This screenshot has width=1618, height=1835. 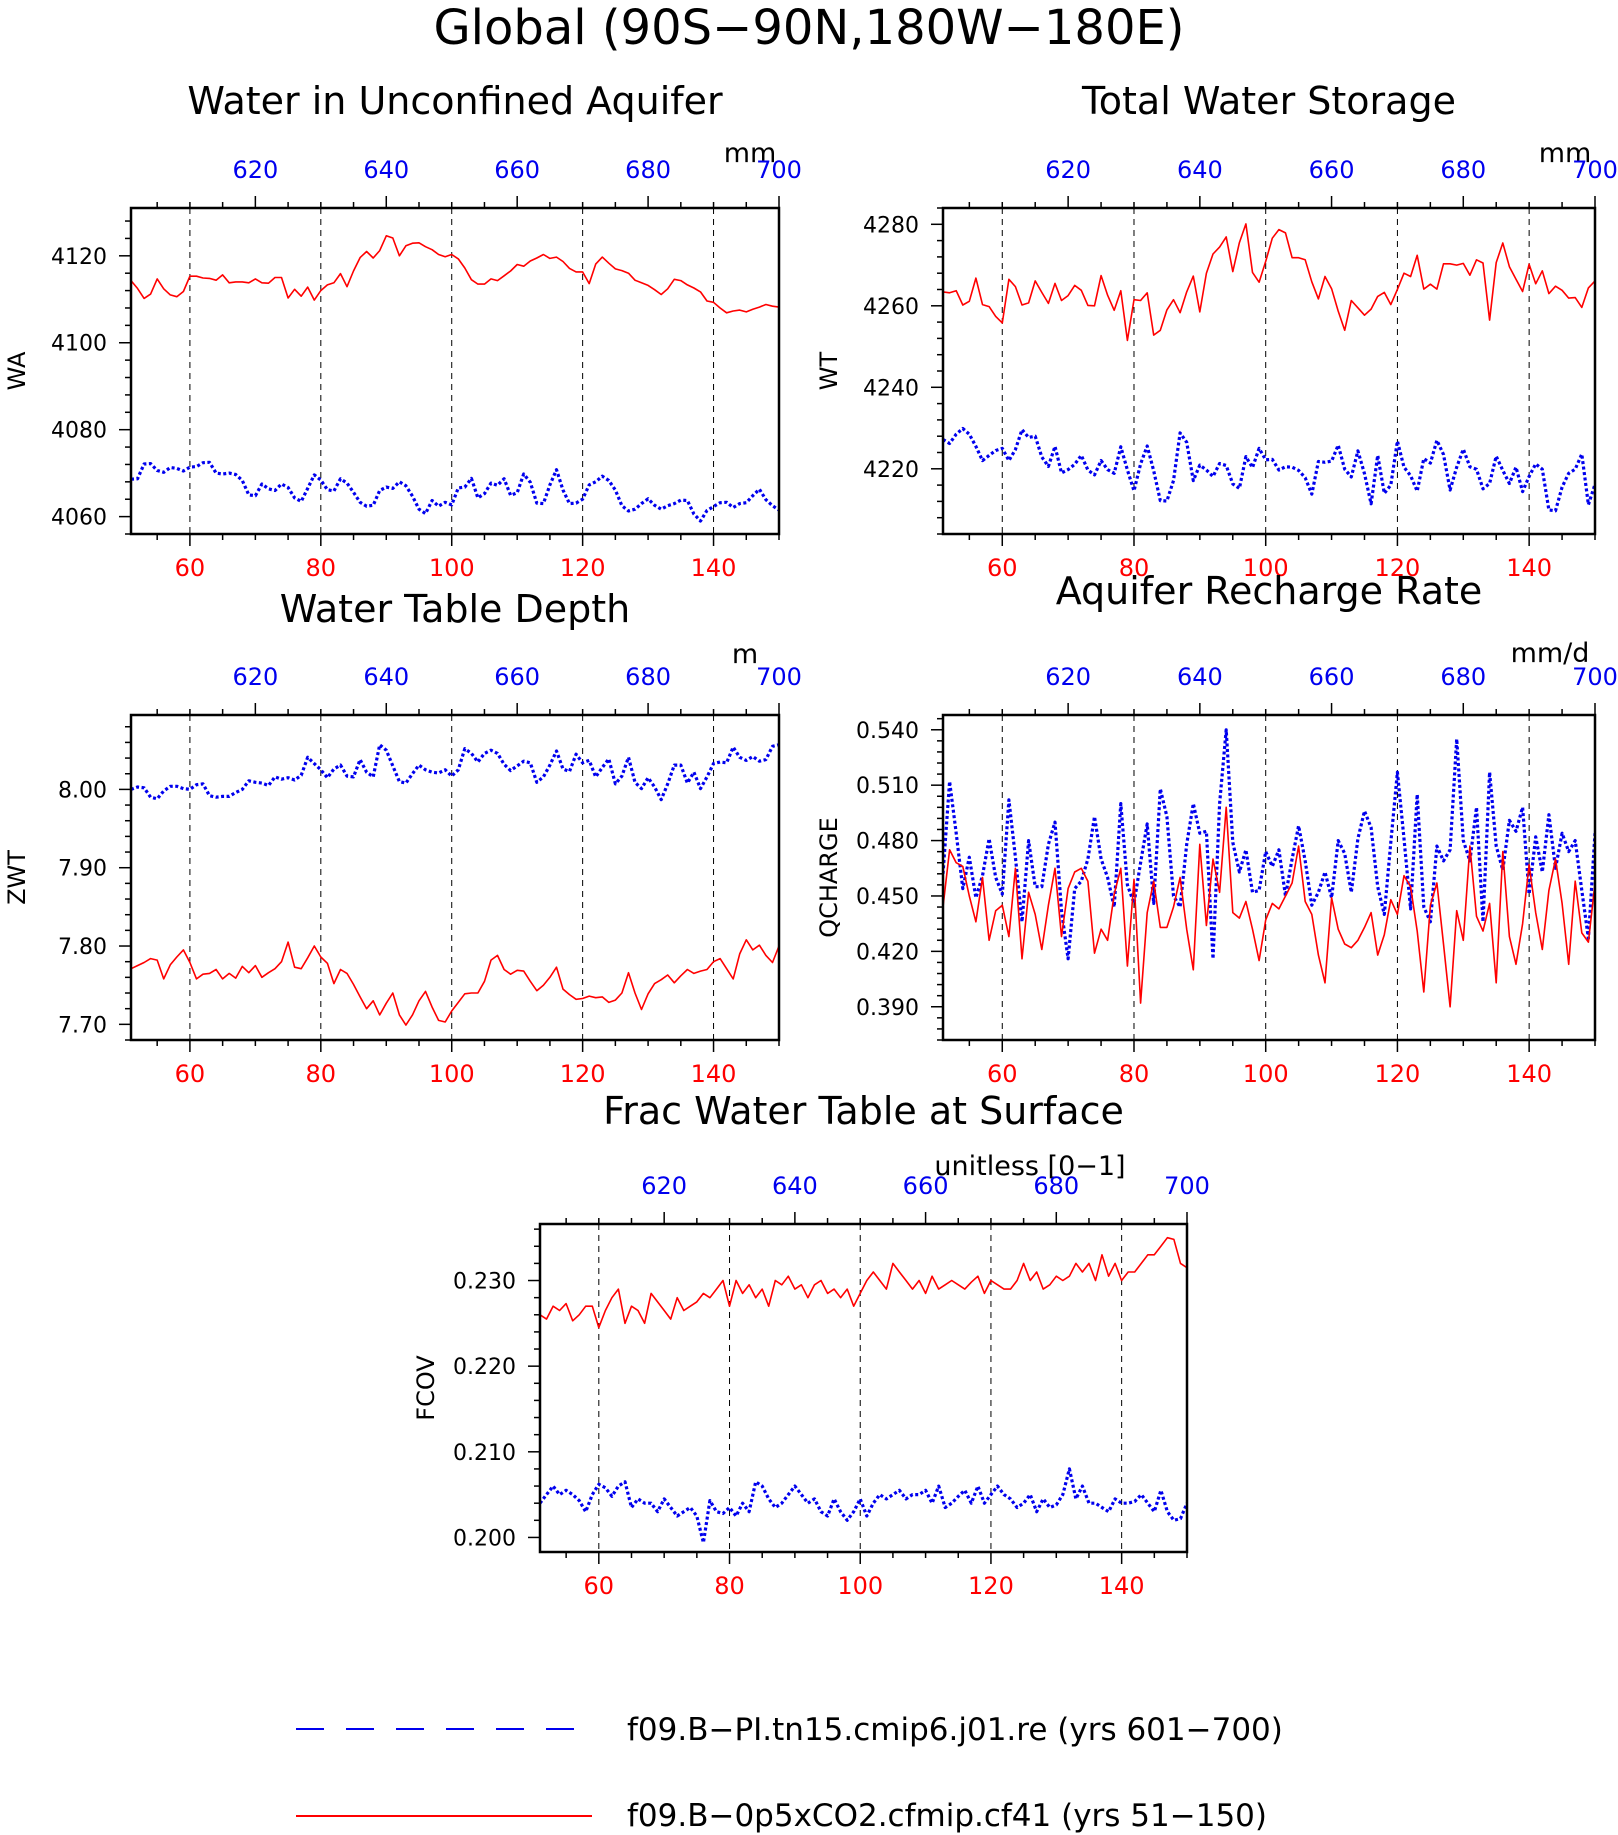 I want to click on units-label: m, so click(x=745, y=654).